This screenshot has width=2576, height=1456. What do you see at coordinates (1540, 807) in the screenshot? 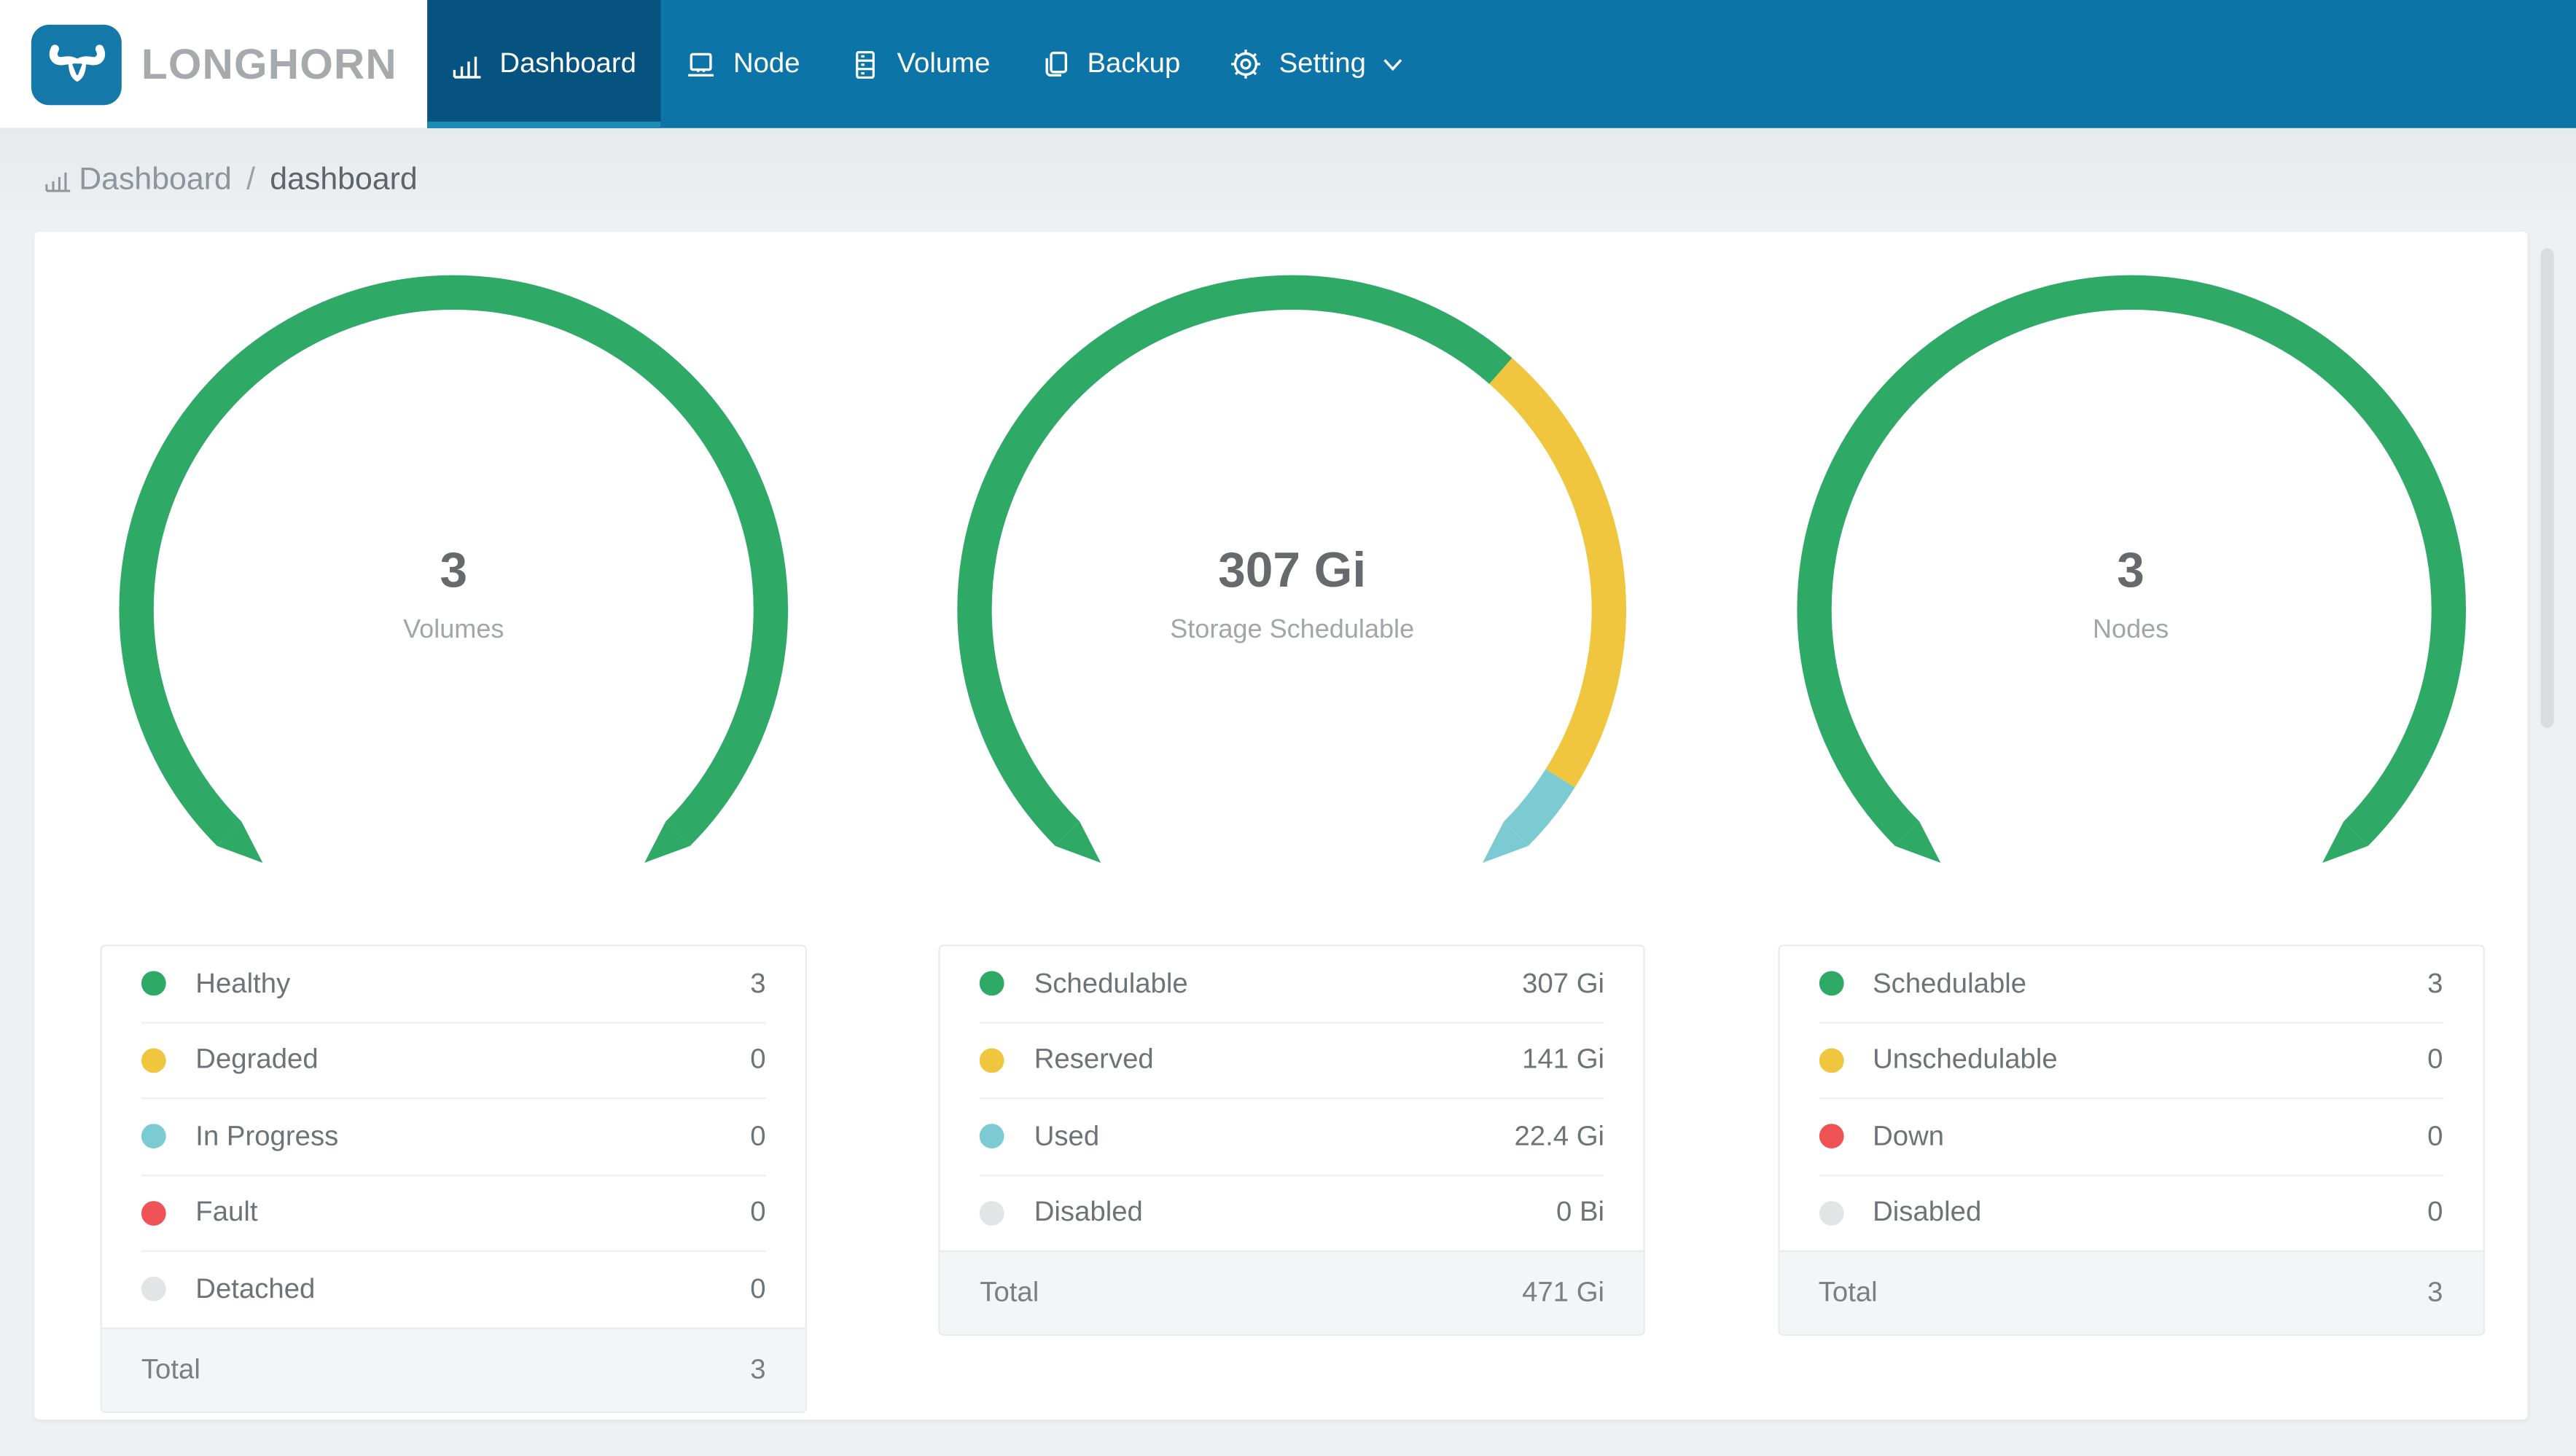
I see `gauge-arc-used` at bounding box center [1540, 807].